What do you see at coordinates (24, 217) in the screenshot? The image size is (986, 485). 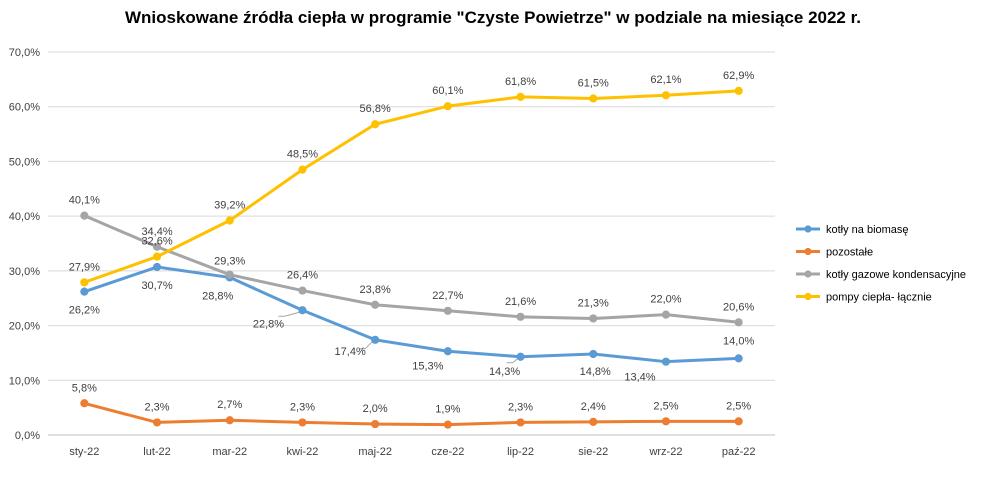 I see `y-tick-label: 40,0%` at bounding box center [24, 217].